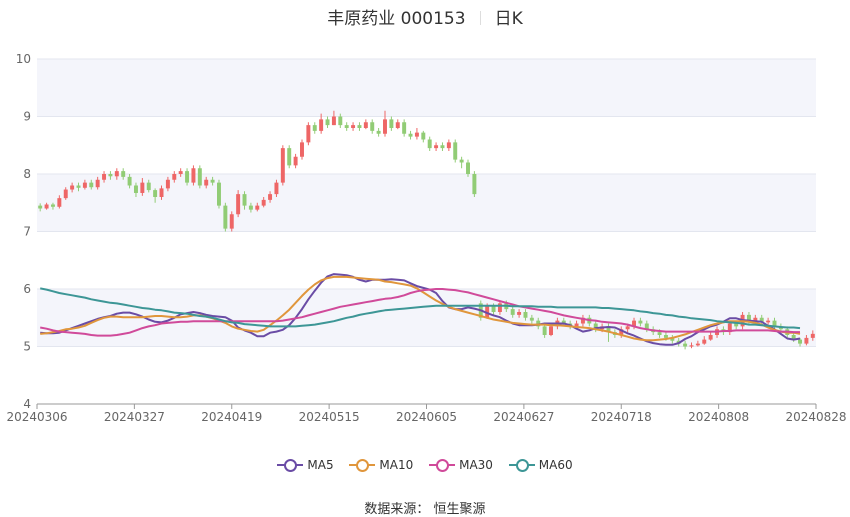  Describe the element at coordinates (27, 117) in the screenshot. I see `y-tick-label: 9` at that location.